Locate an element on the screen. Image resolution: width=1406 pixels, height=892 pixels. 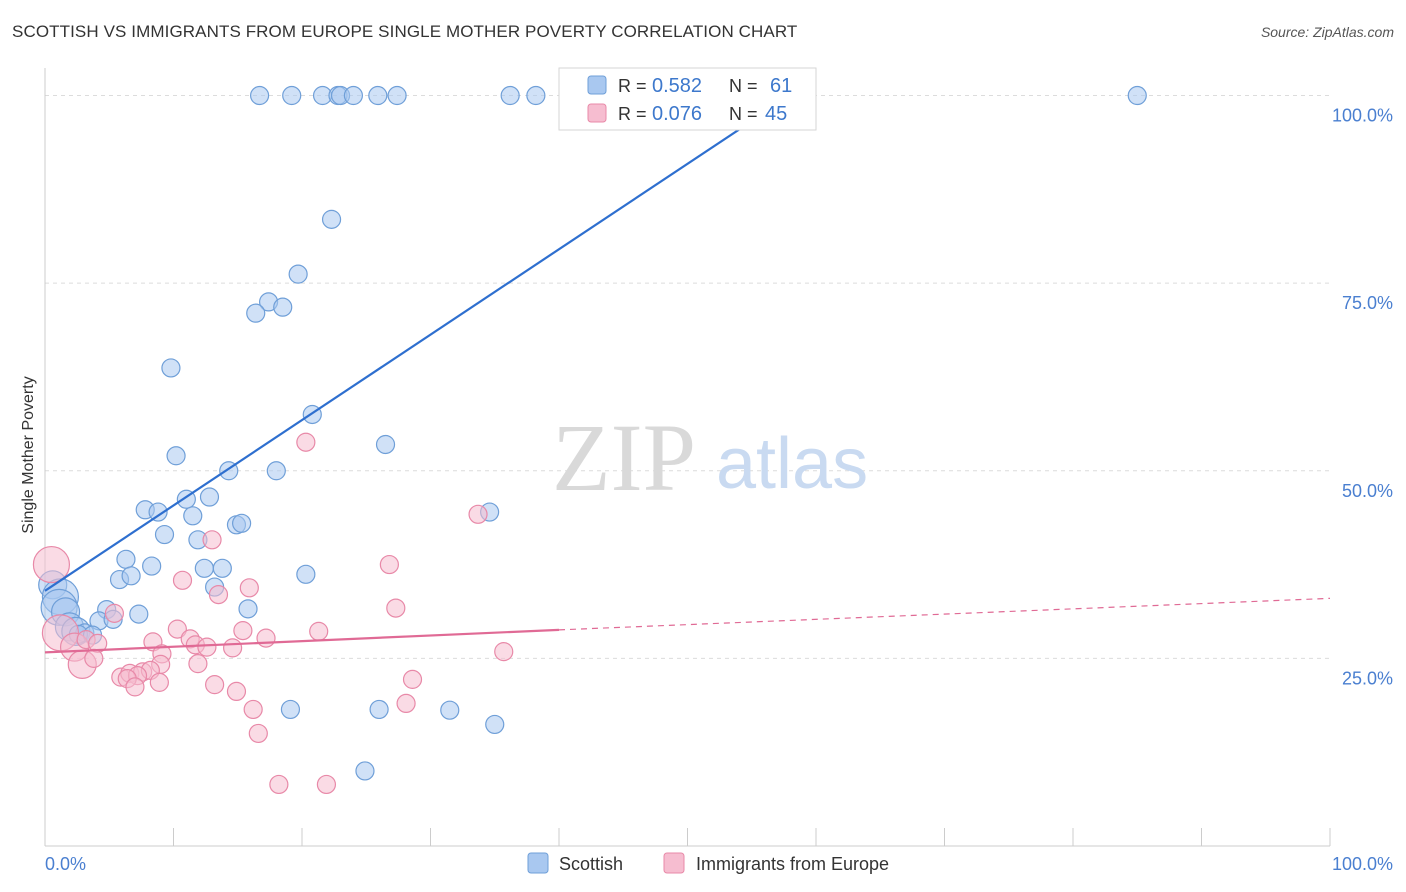
x-tick-label: 100.0% is located at coordinates (1362, 864).